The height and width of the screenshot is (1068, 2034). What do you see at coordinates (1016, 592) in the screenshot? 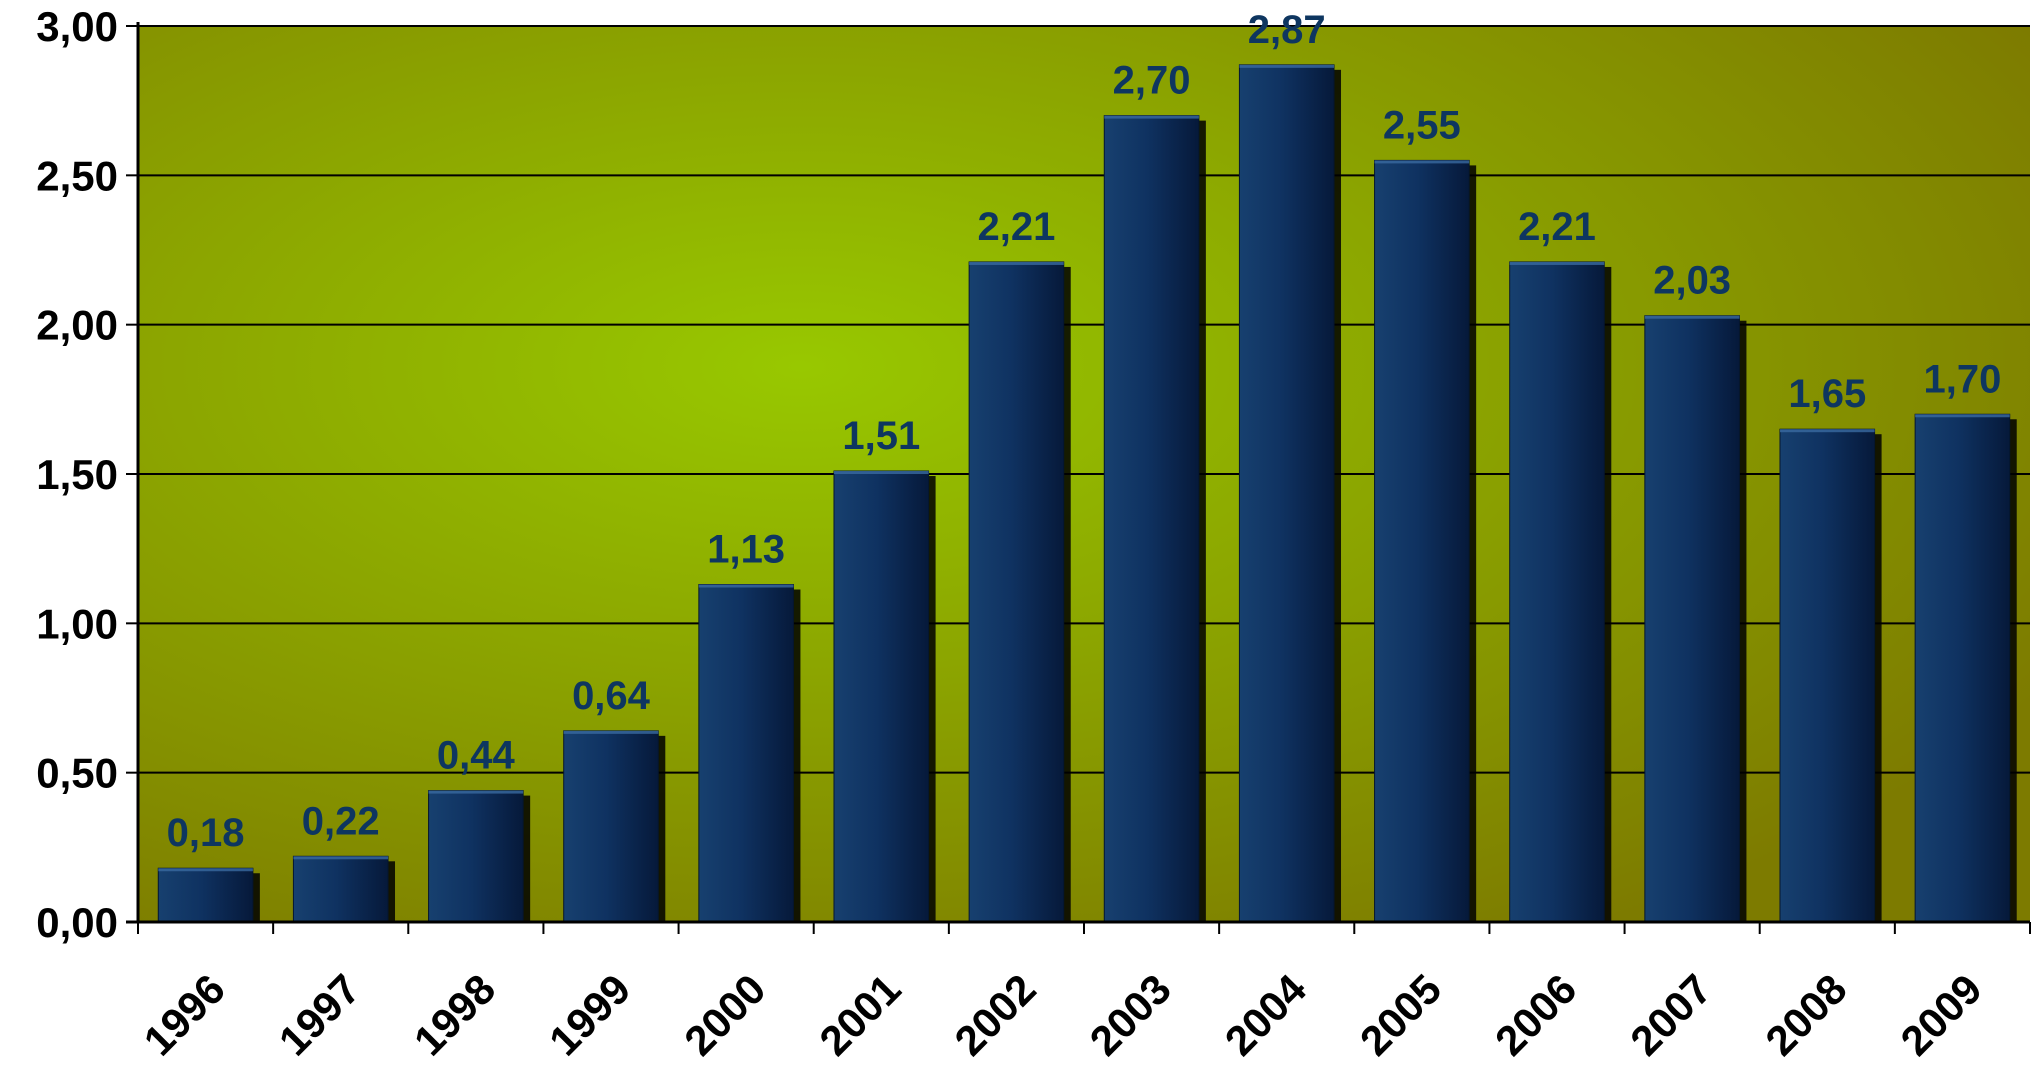
I see `bar-2002` at bounding box center [1016, 592].